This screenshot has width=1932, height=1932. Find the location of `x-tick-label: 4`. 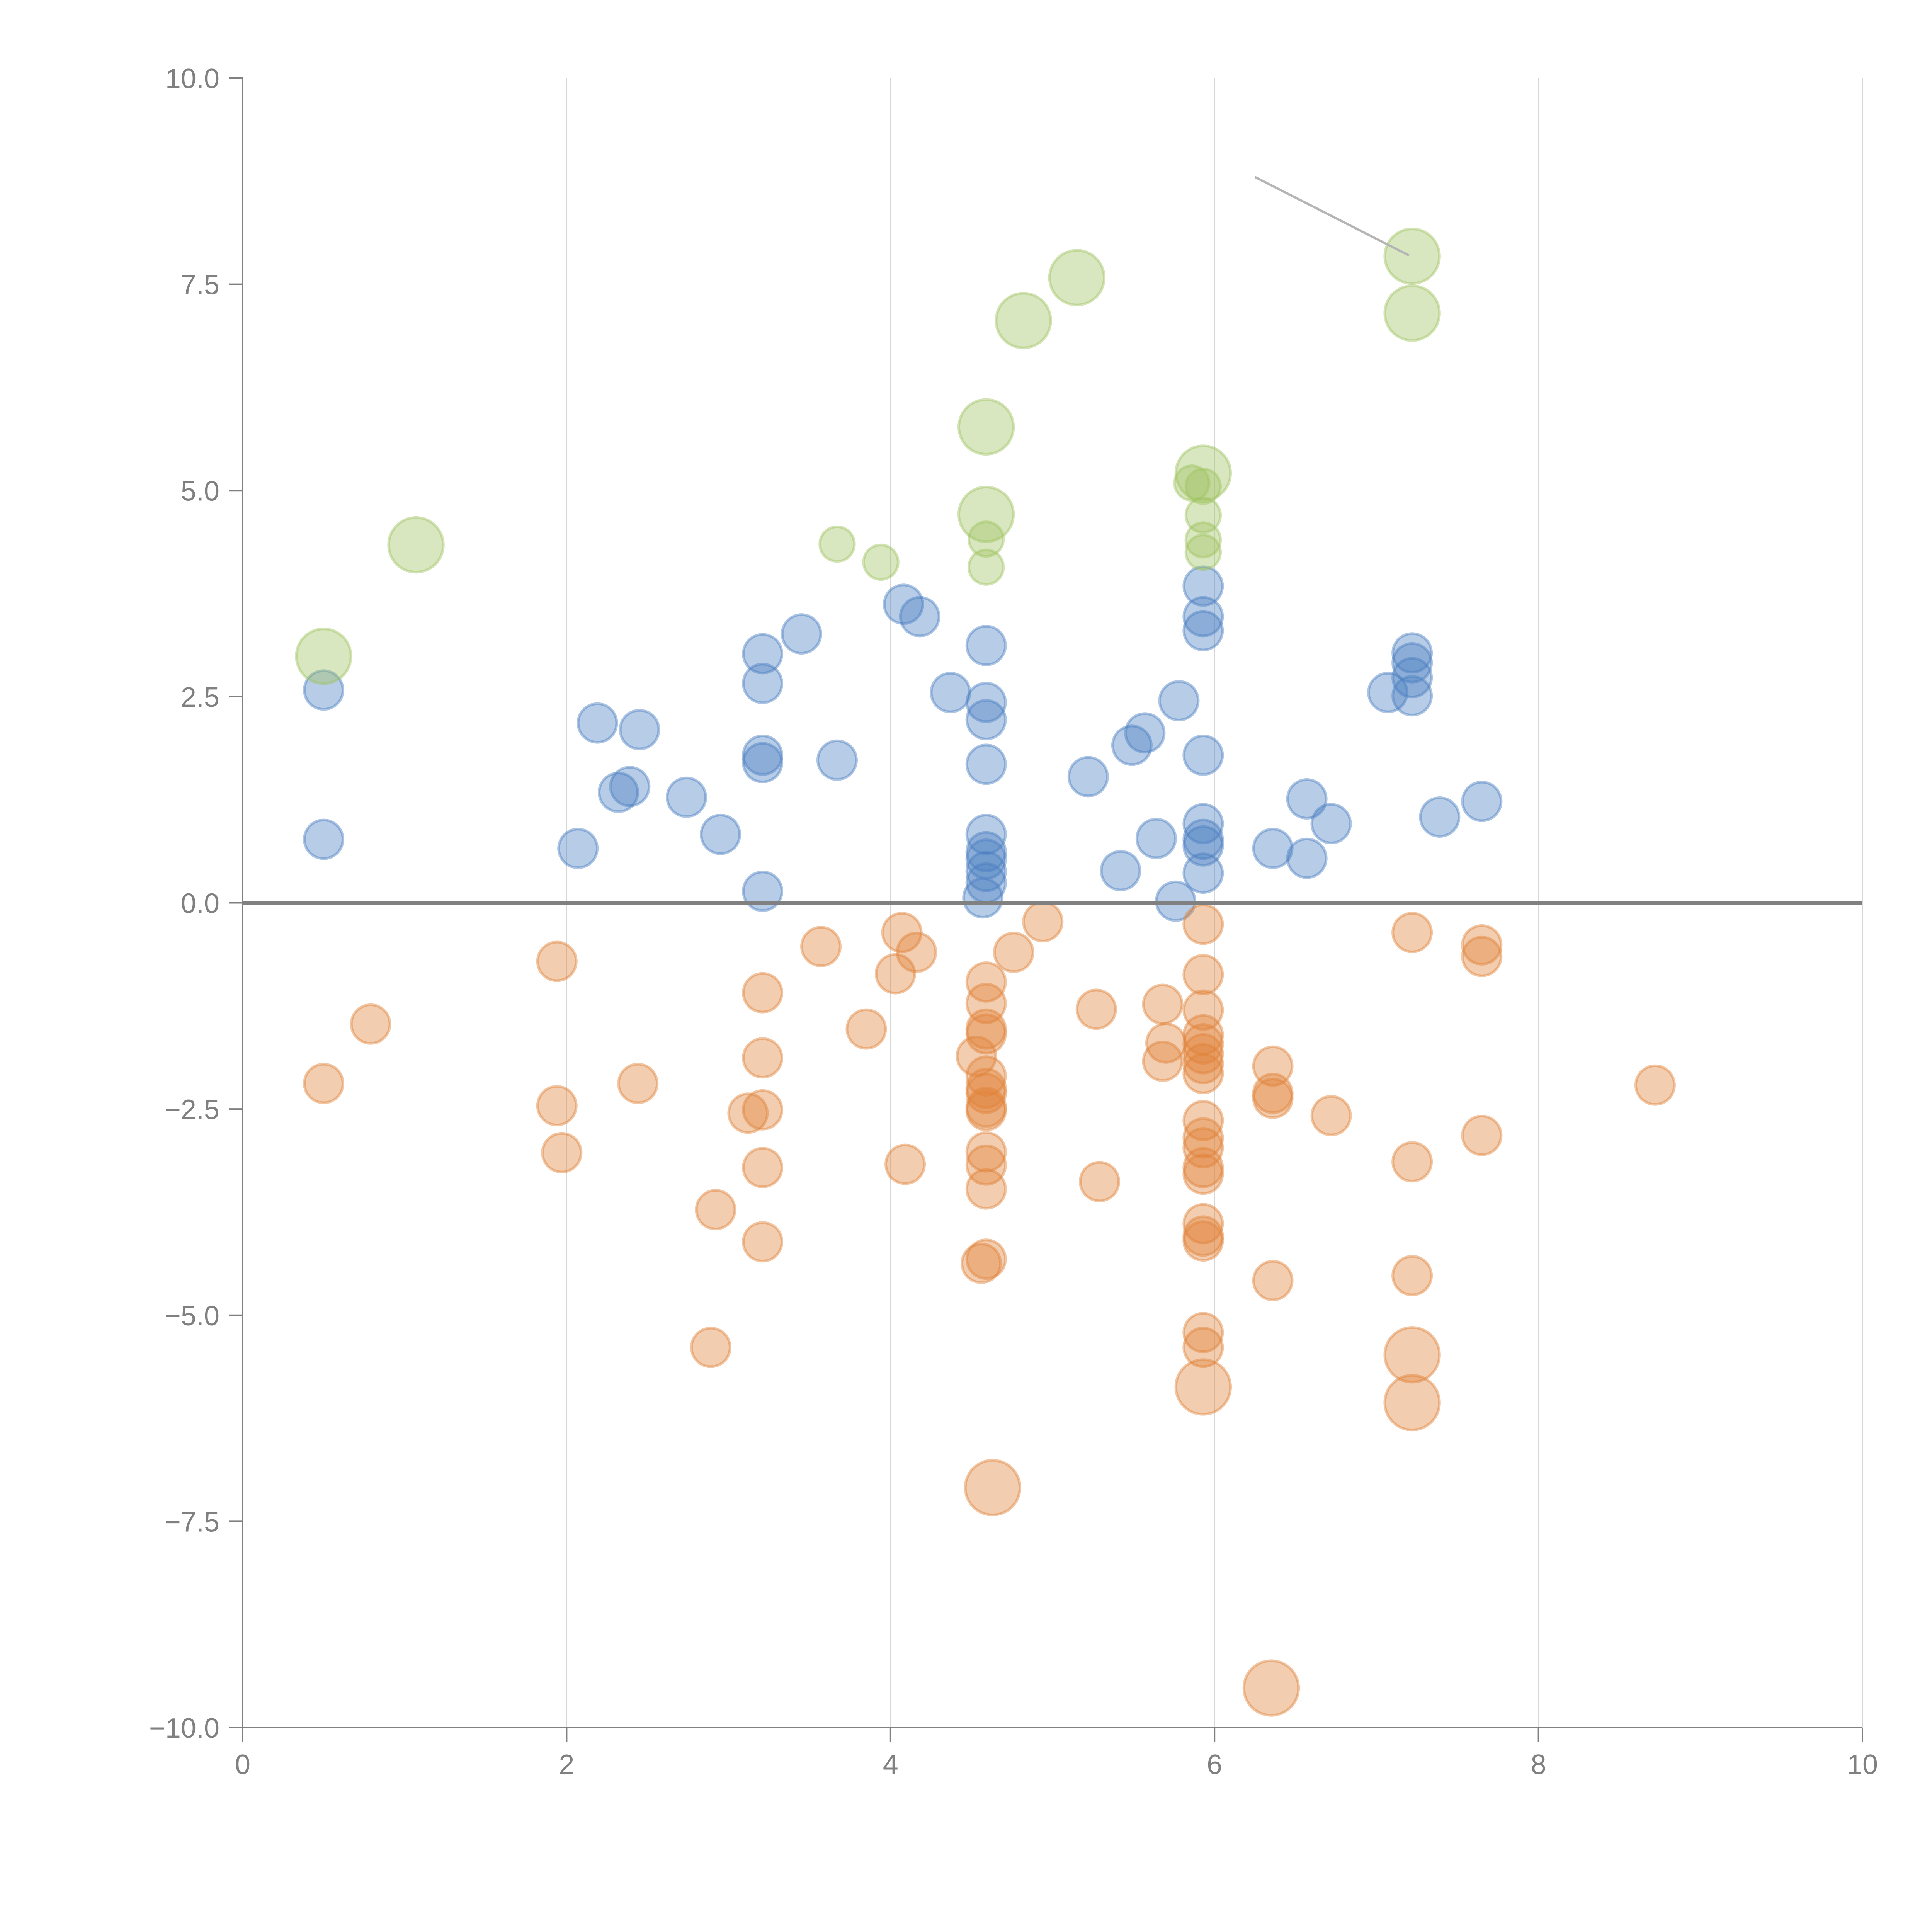

x-tick-label: 4 is located at coordinates (891, 1765).